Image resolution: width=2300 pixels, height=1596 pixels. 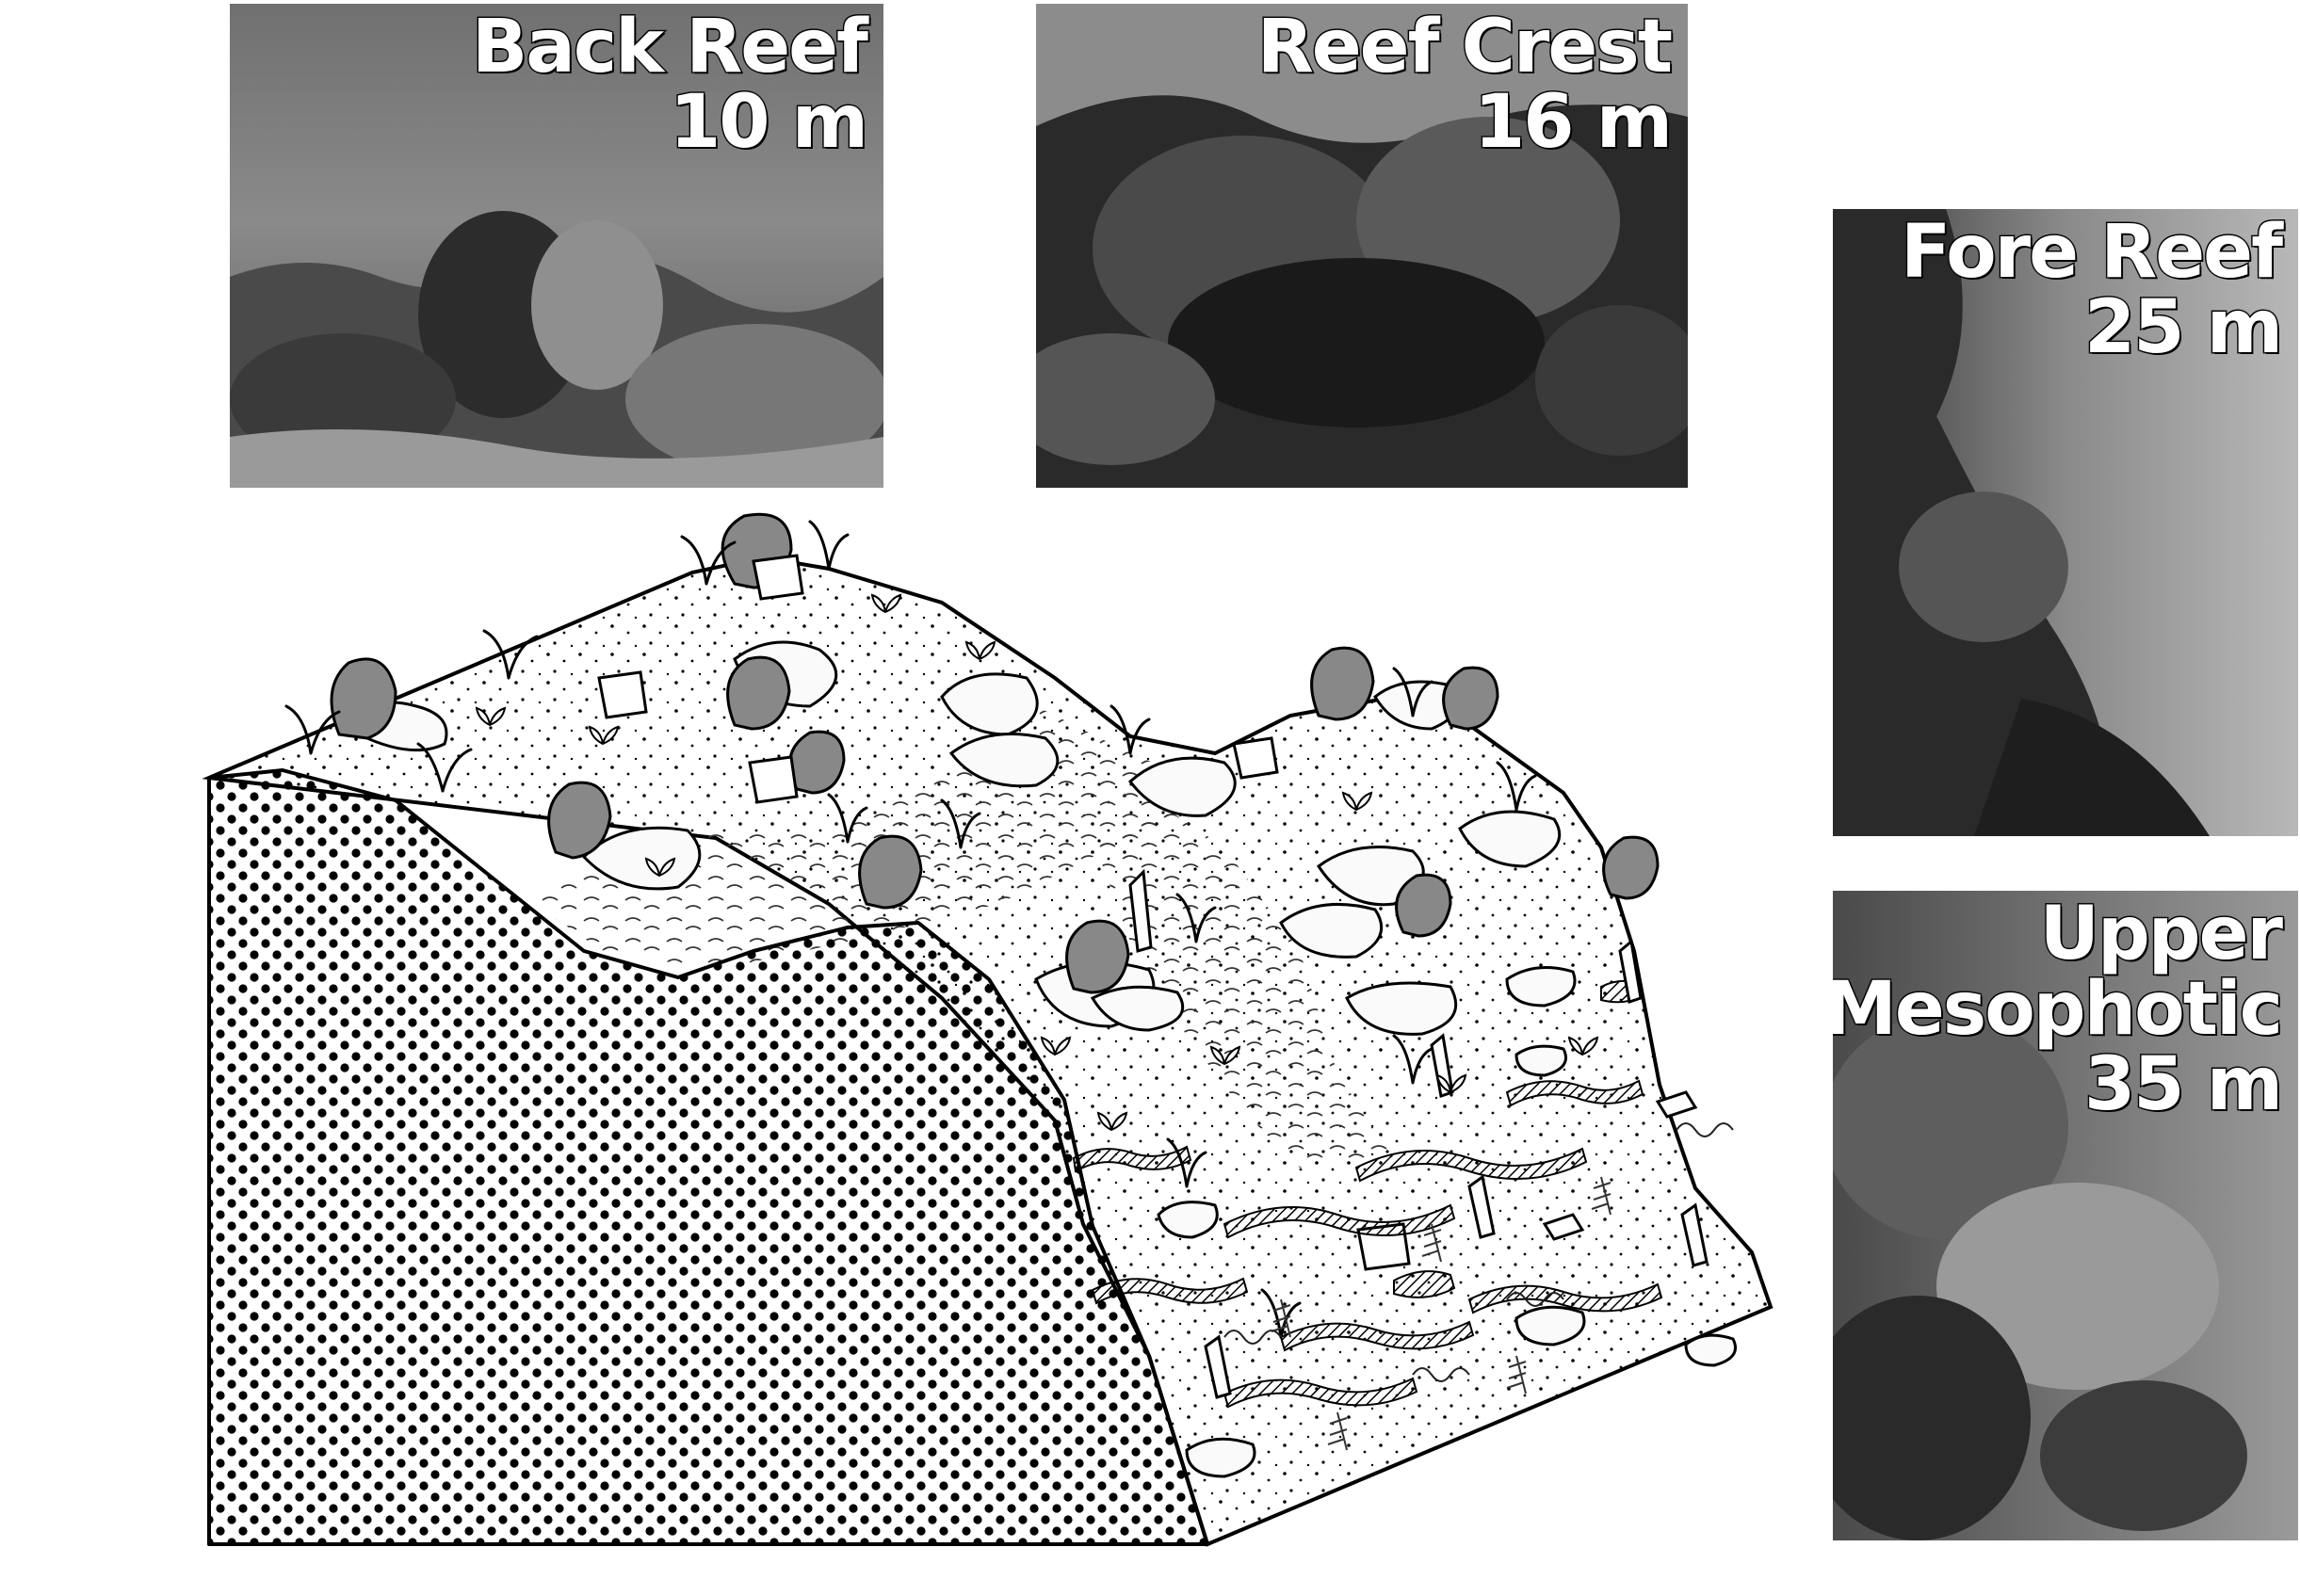 I want to click on reef-crest-photo: Reef Crest 16 m, so click(x=1362, y=246).